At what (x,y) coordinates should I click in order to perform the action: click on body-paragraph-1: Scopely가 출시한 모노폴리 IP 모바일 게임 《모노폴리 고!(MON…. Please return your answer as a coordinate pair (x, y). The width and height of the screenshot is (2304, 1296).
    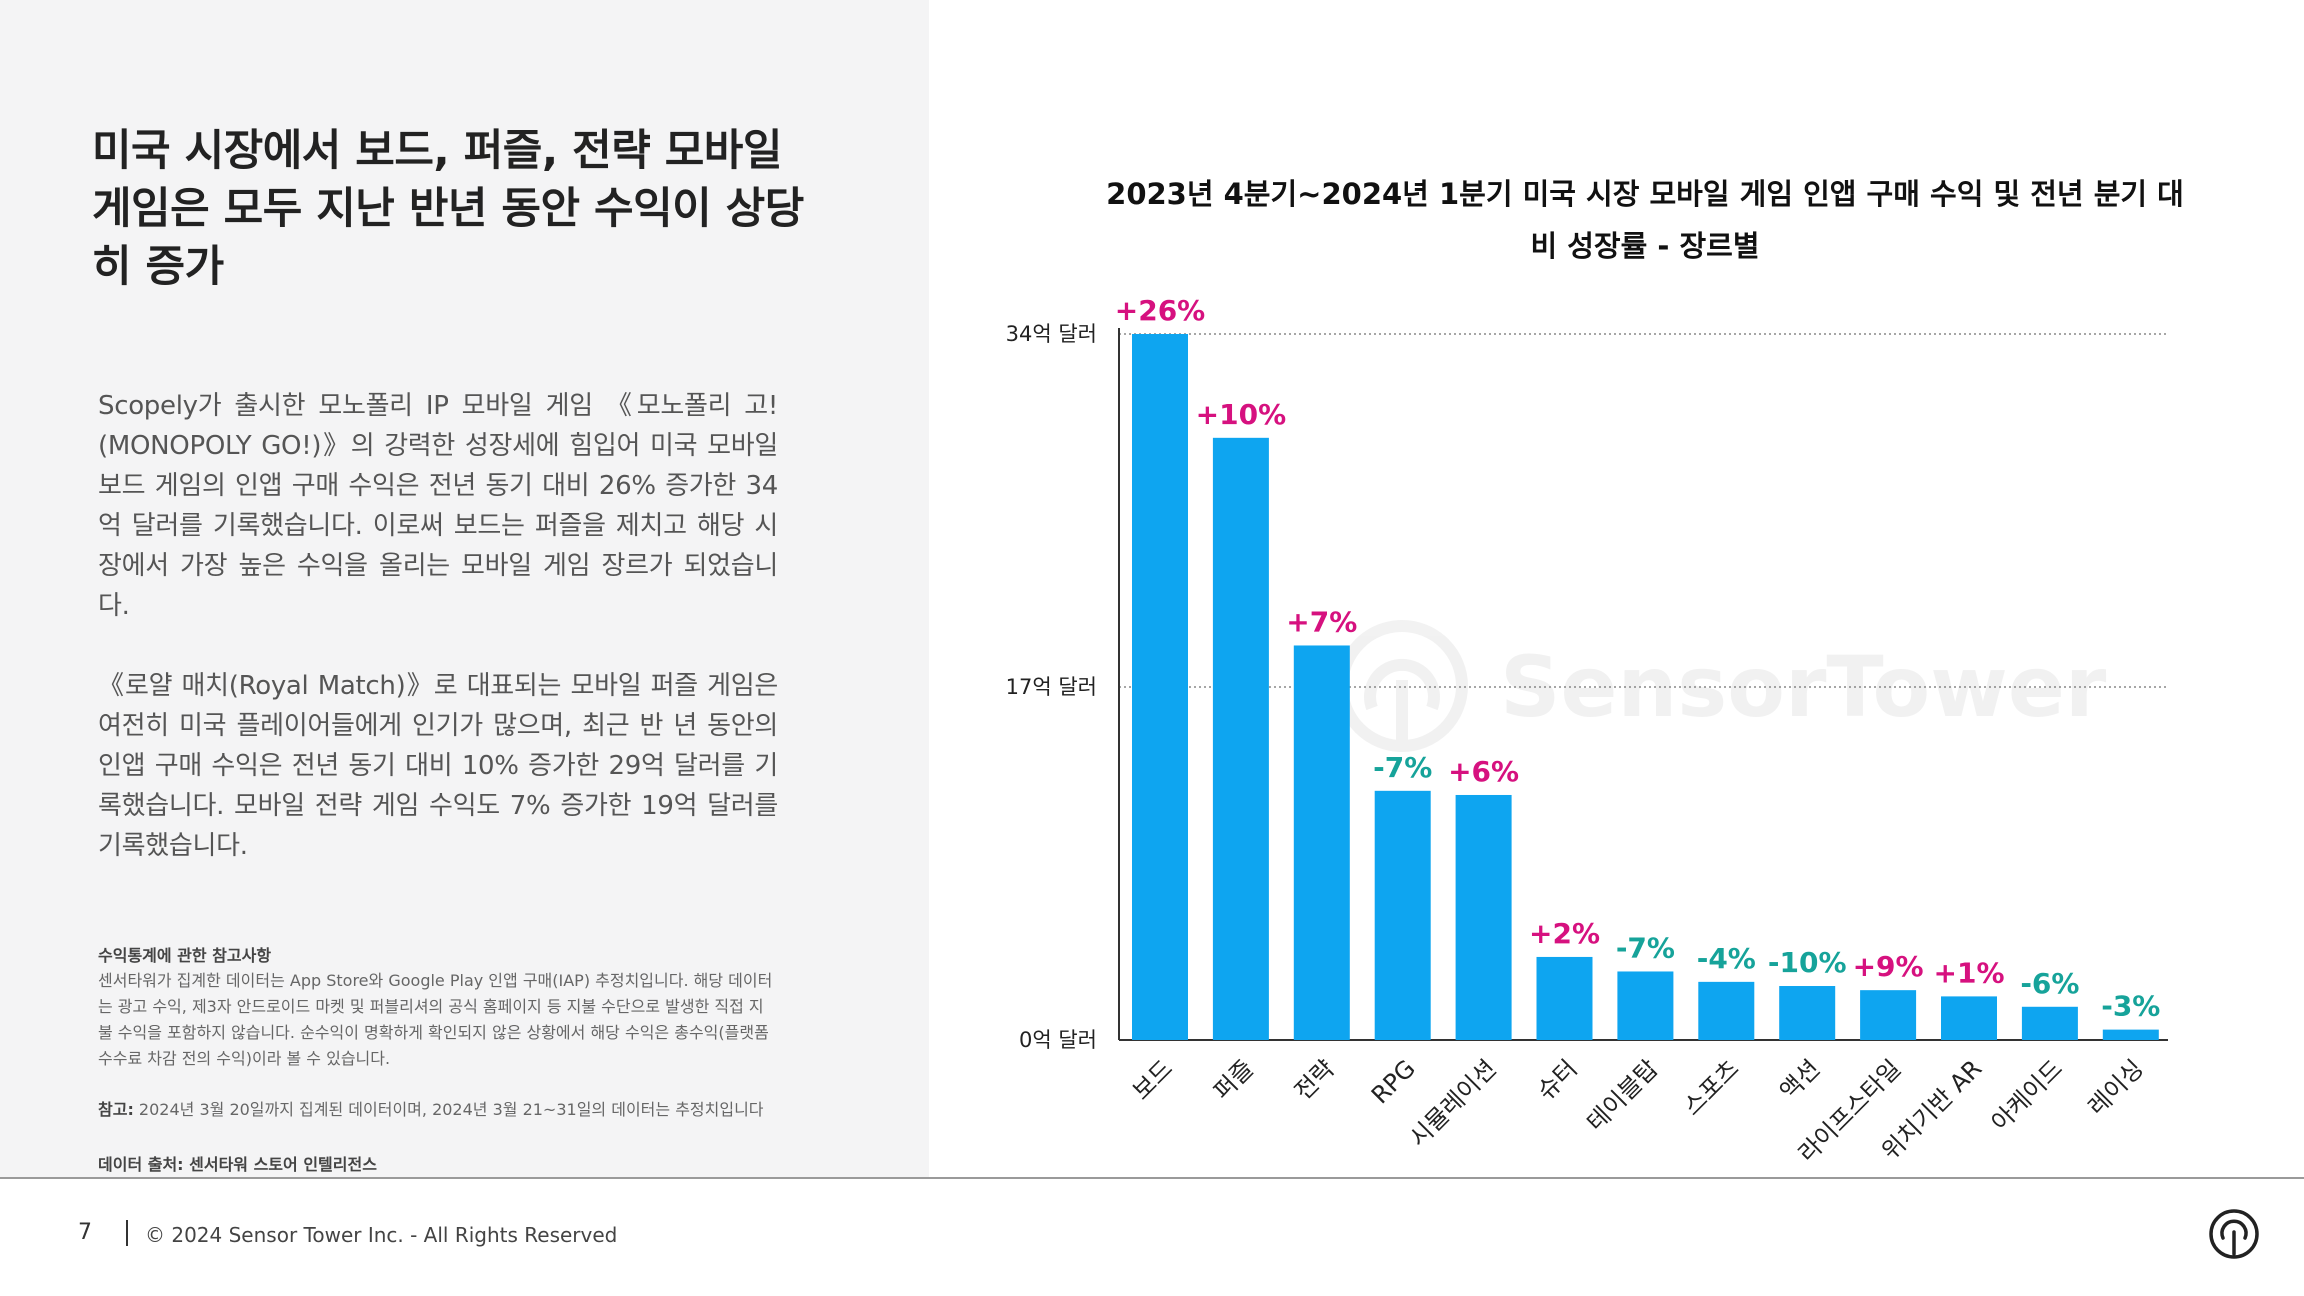
    Looking at the image, I should click on (438, 506).